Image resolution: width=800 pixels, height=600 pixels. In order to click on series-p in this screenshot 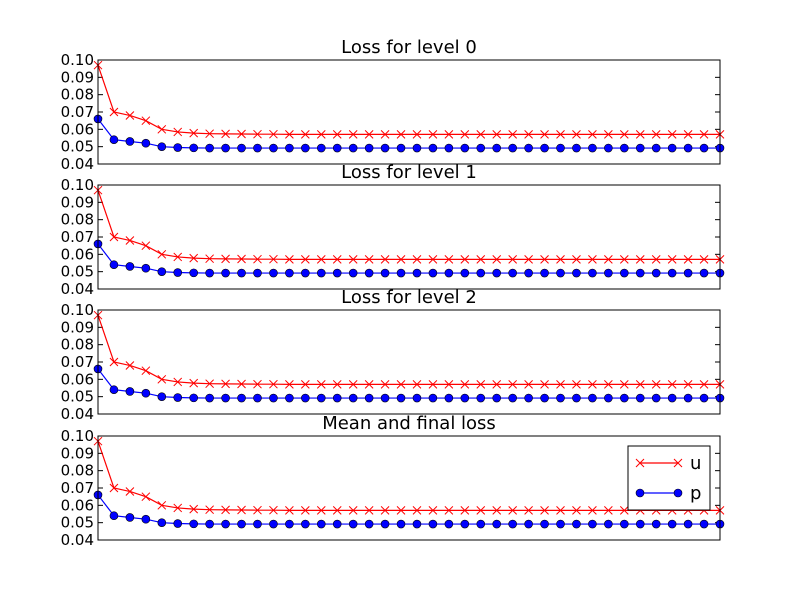, I will do `click(409, 133)`.